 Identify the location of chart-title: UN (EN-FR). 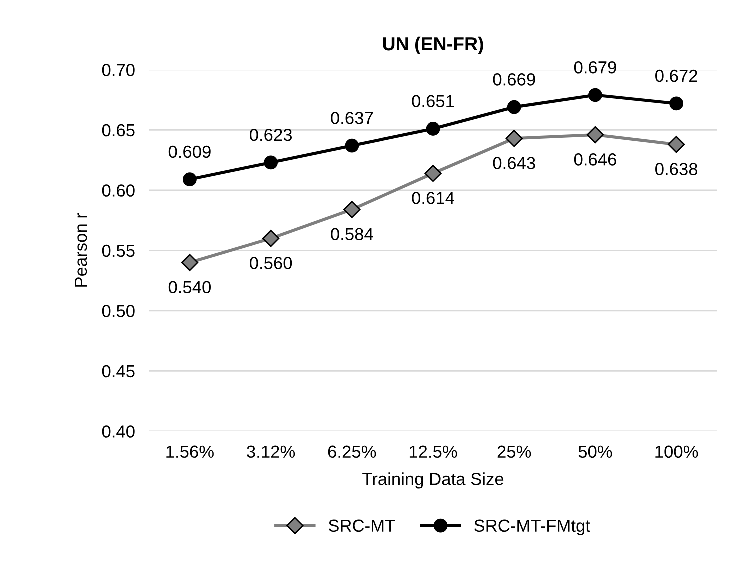
(433, 45).